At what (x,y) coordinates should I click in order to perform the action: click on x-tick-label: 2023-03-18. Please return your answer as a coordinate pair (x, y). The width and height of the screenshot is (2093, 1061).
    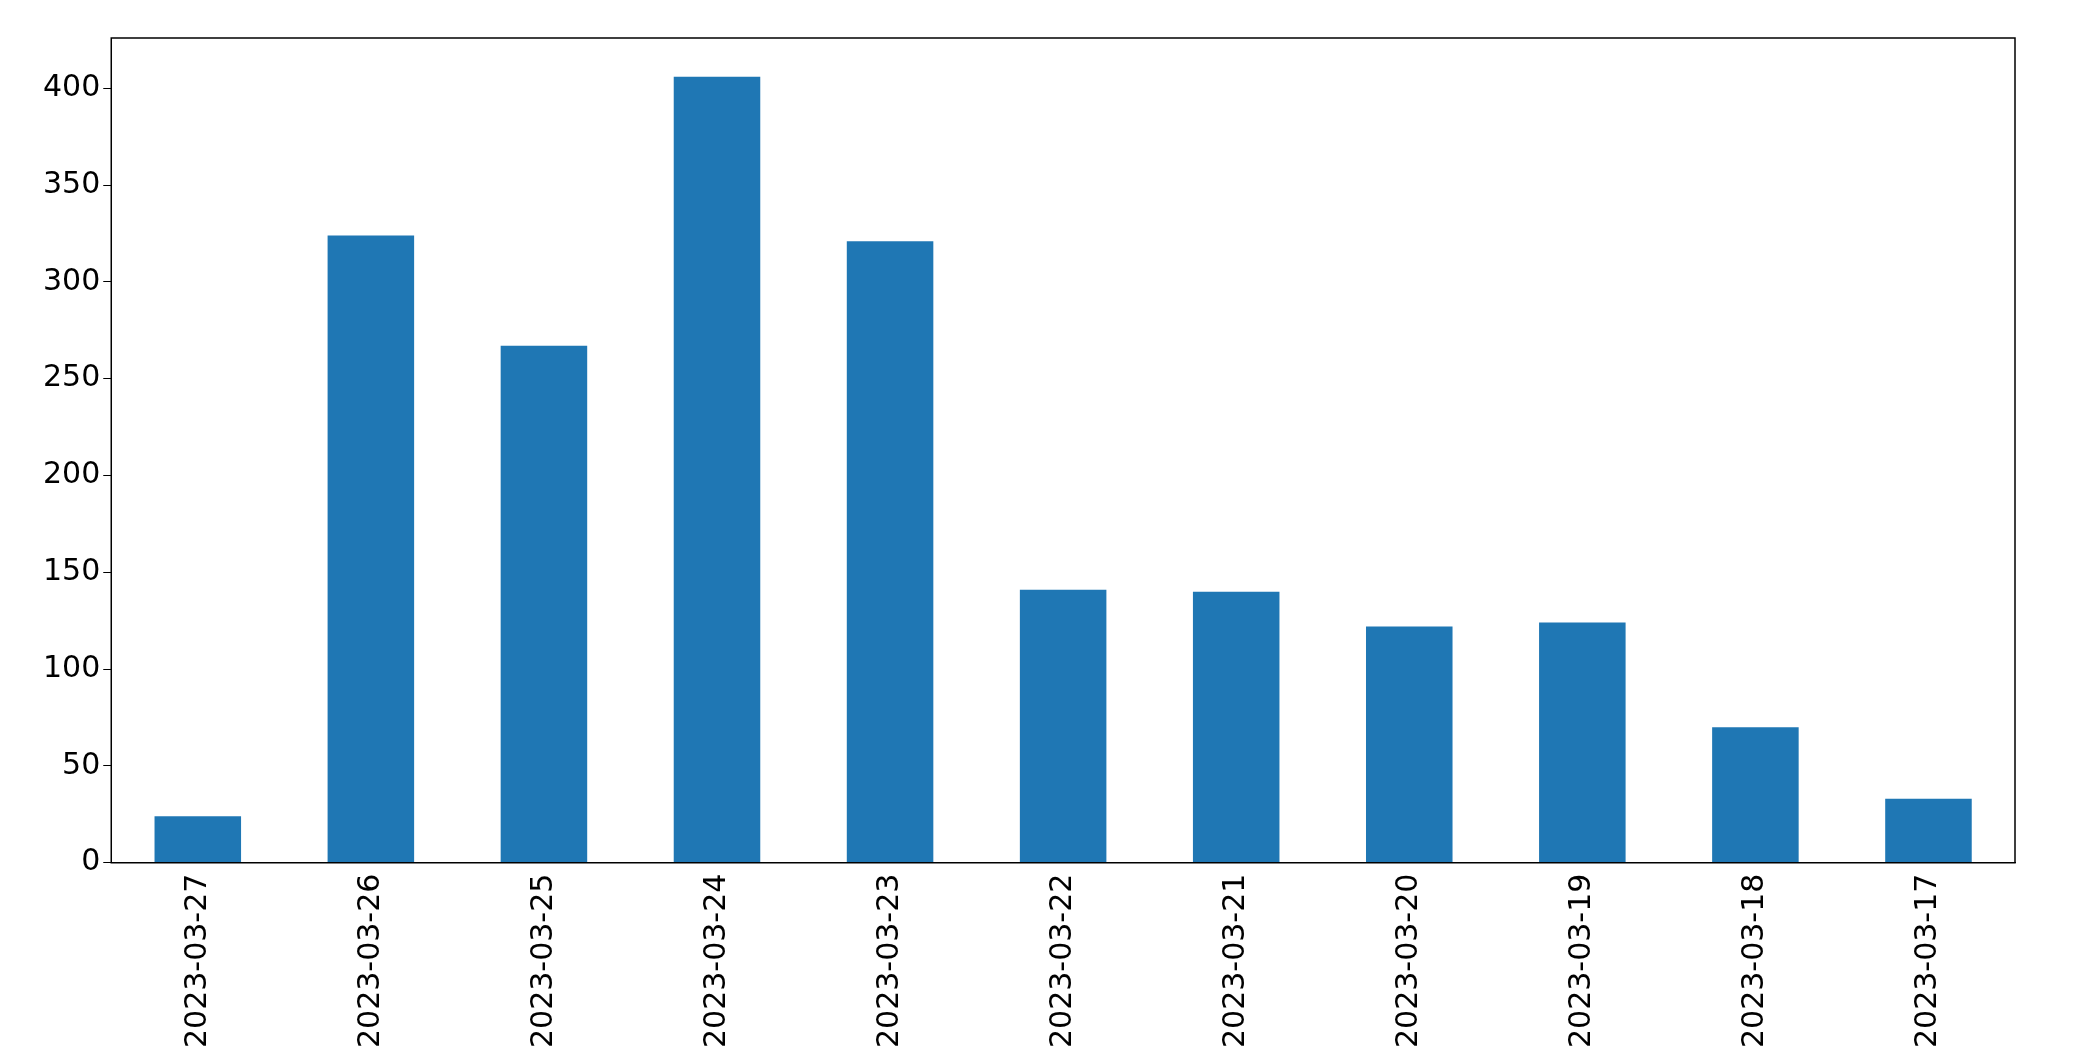
    Looking at the image, I should click on (1753, 961).